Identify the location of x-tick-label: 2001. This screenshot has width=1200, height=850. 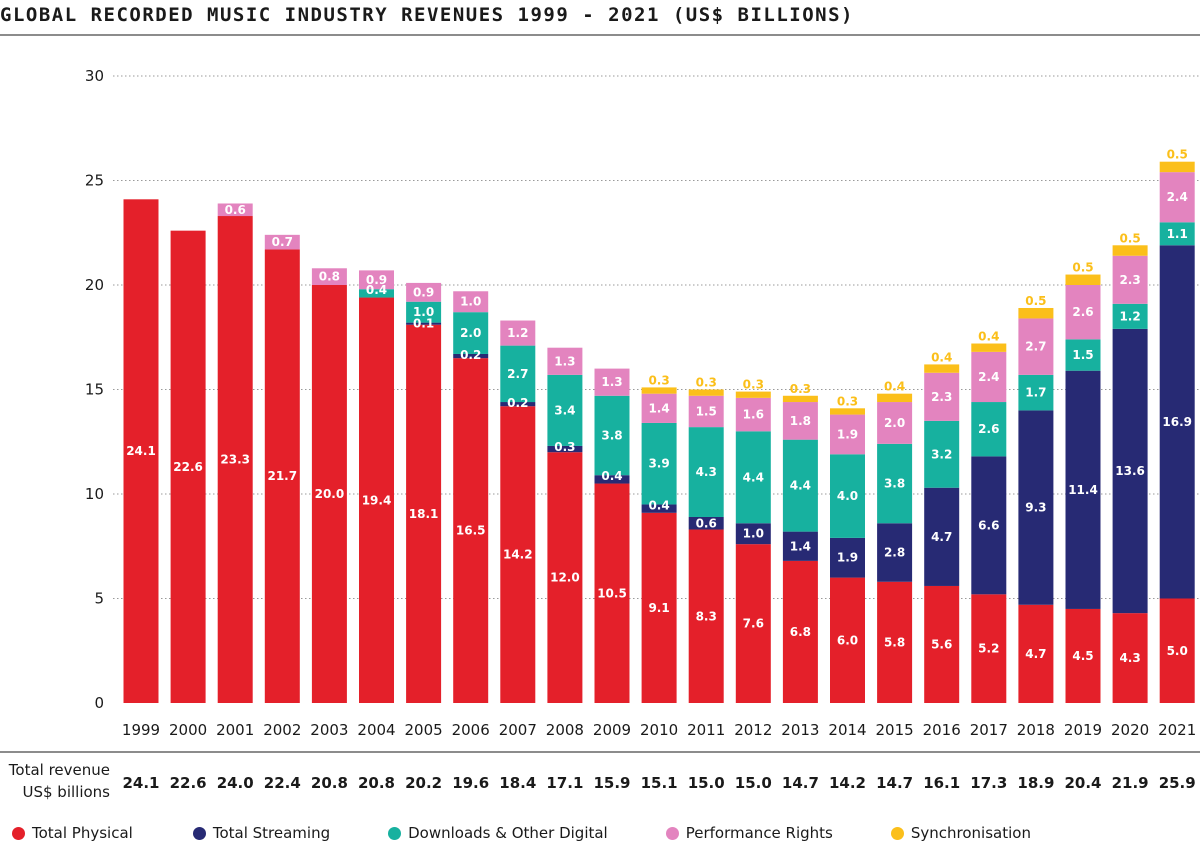
(235, 730).